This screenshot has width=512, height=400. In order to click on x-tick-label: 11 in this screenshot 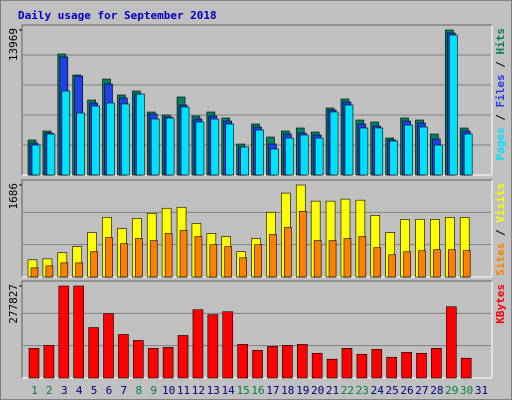, I will do `click(183, 390)`.